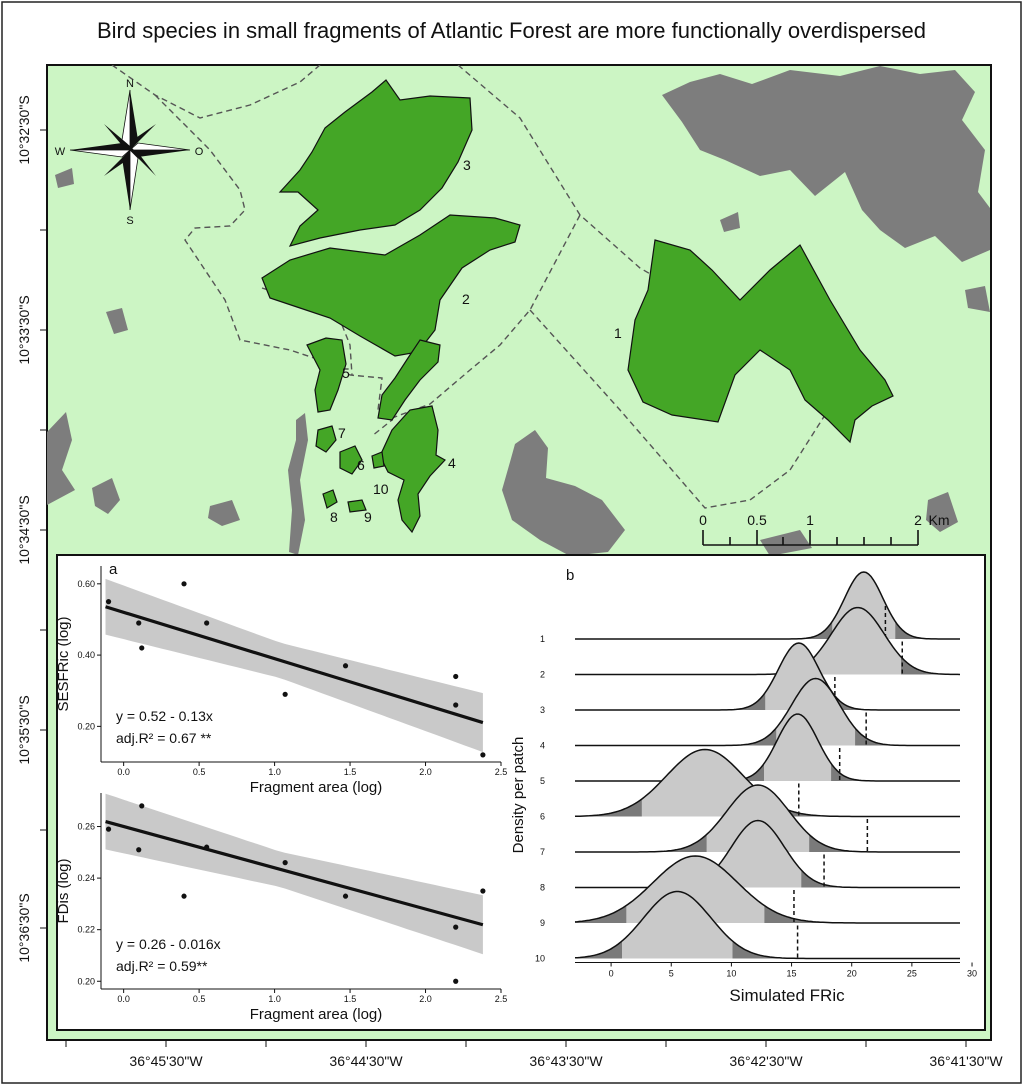 This screenshot has height=1085, width=1023. Describe the element at coordinates (130, 84) in the screenshot. I see `compass-label-n: N` at that location.